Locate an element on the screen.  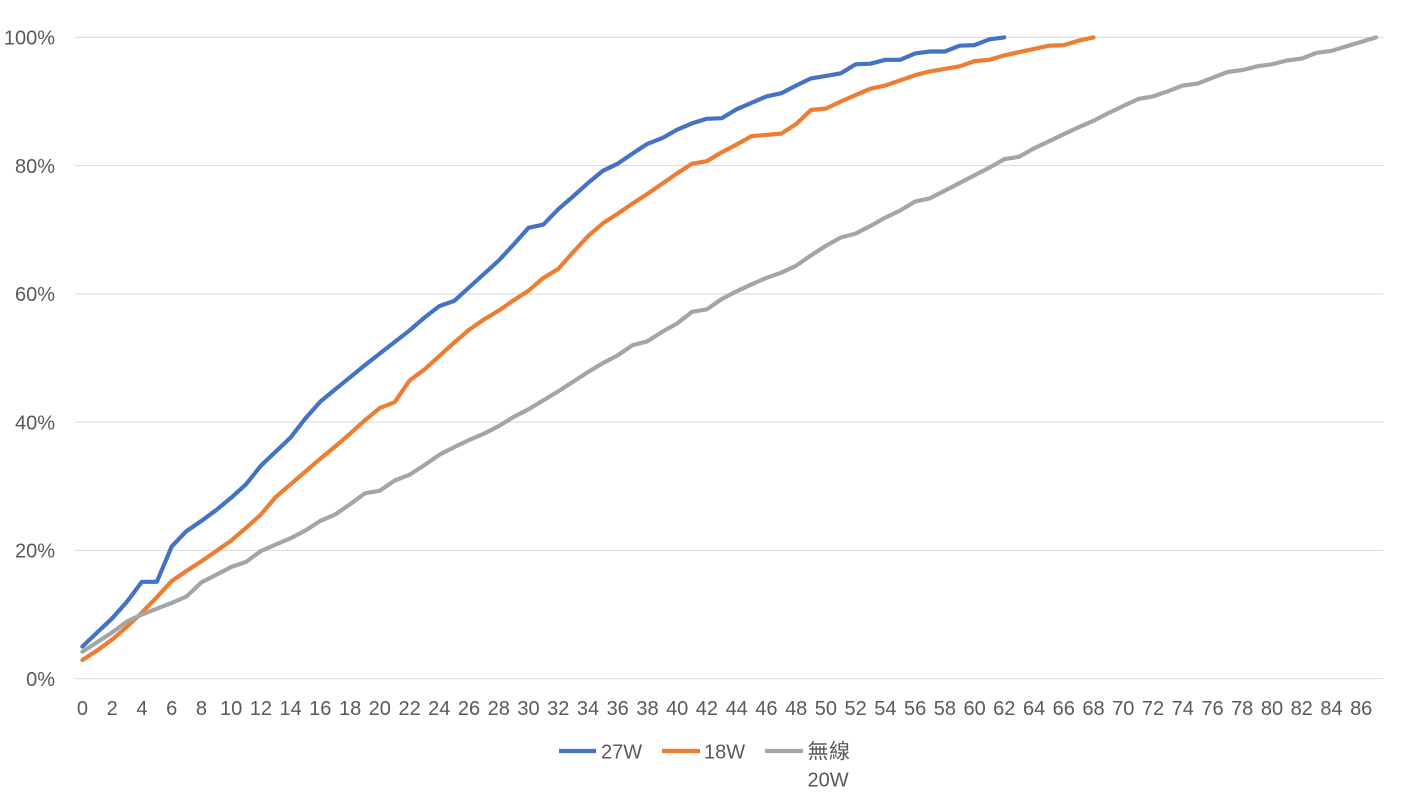
svg-text: 20% is located at coordinates (35, 552).